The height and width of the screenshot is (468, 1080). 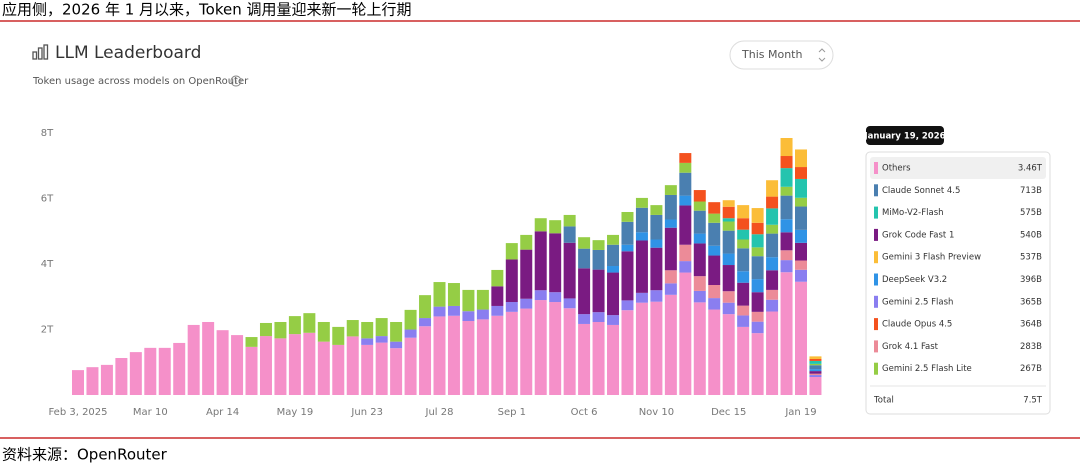 What do you see at coordinates (47, 133) in the screenshot?
I see `y-tick-label: 8T` at bounding box center [47, 133].